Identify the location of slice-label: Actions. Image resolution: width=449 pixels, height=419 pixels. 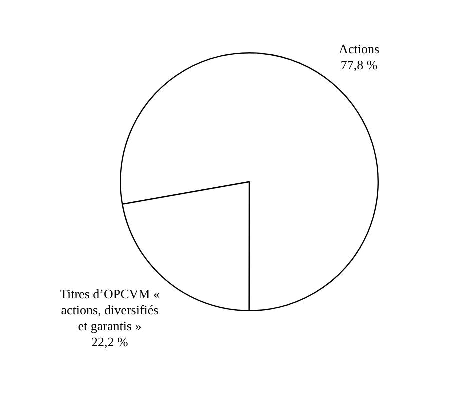
(359, 48).